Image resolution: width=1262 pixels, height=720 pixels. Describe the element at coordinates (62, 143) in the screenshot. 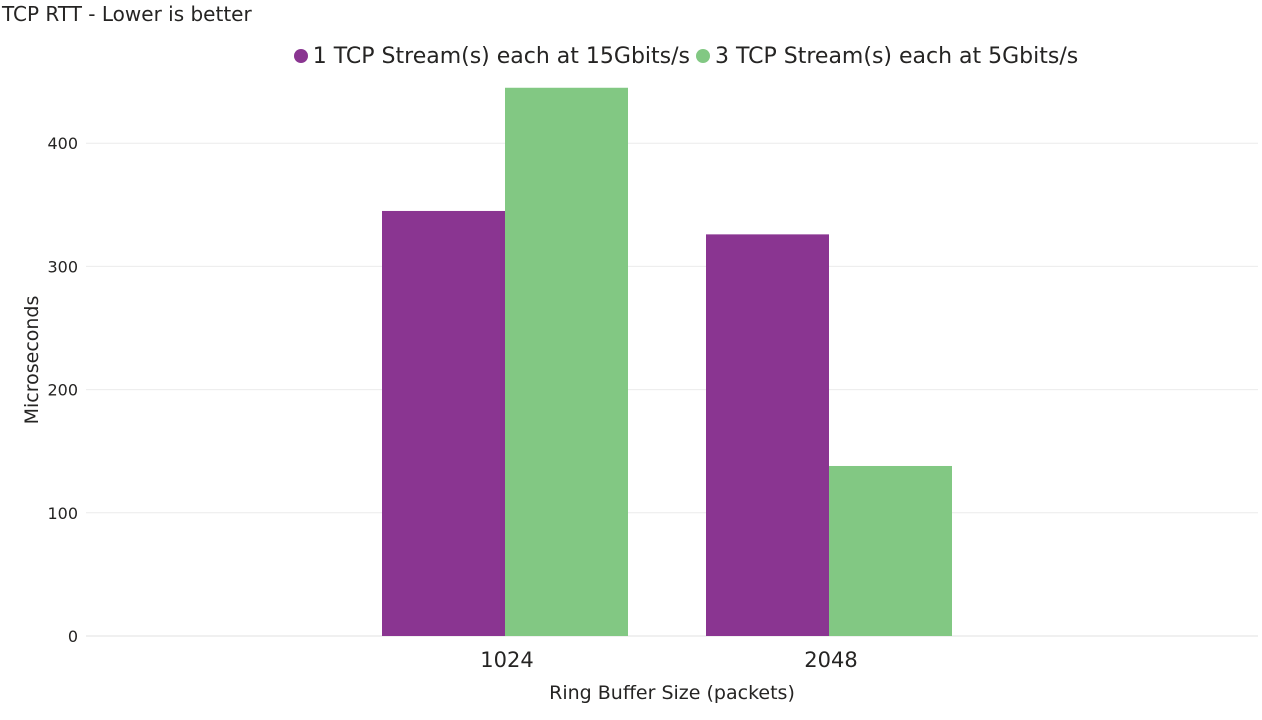

I see `y-tick-label-400: 400` at that location.